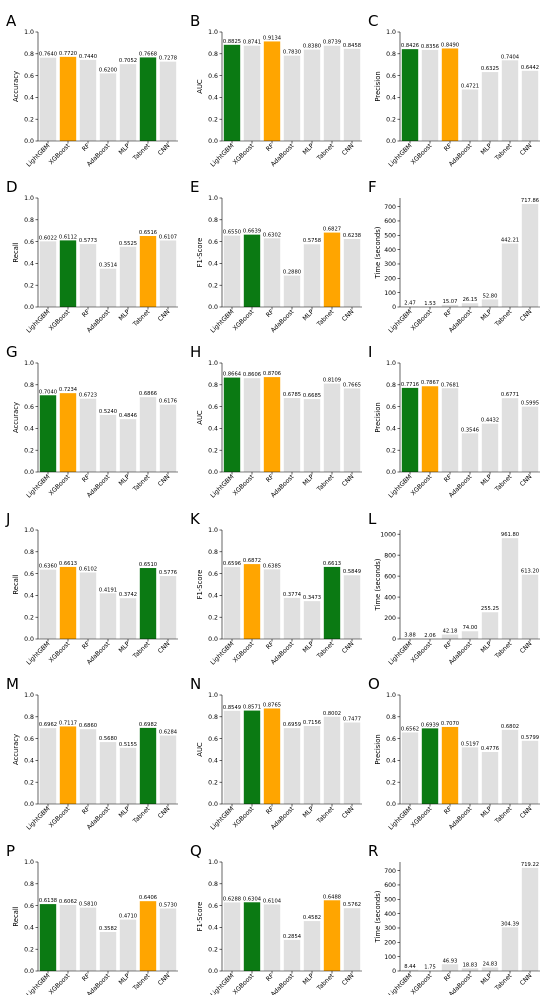  What do you see at coordinates (168, 573) in the screenshot?
I see `value-label-j-cnn: 0.5776` at bounding box center [168, 573].